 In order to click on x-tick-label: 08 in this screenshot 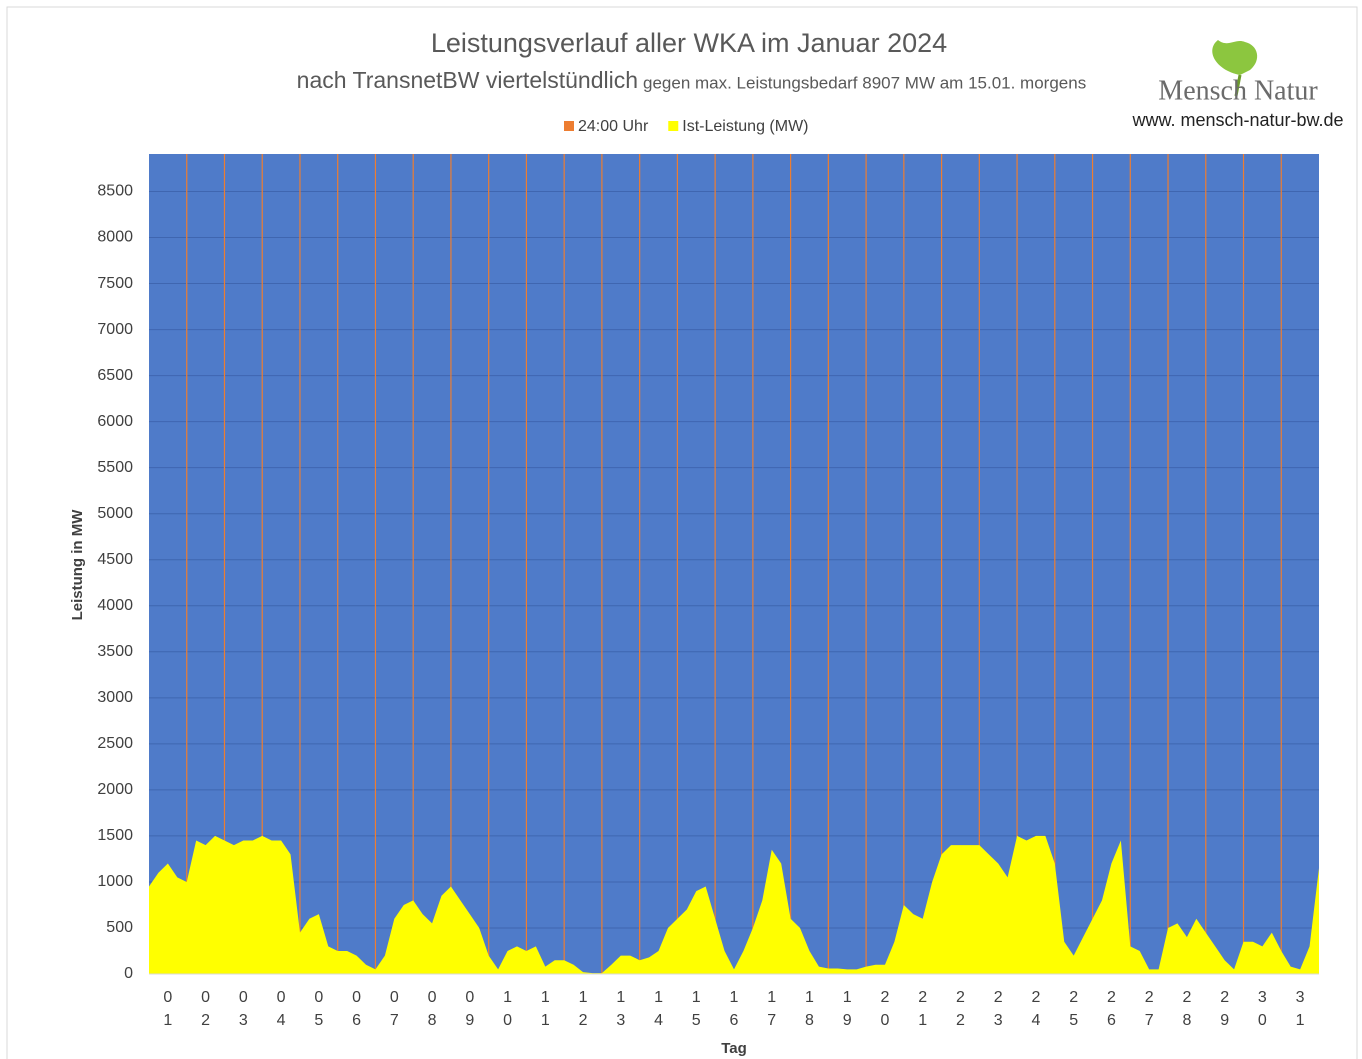, I will do `click(432, 1009)`.